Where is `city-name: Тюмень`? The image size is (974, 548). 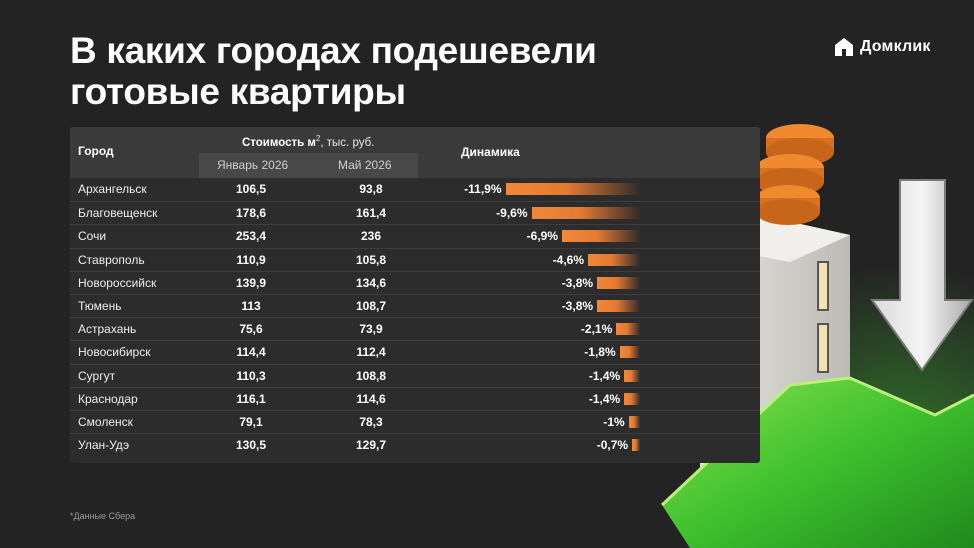
city-name: Тюмень is located at coordinates (100, 306).